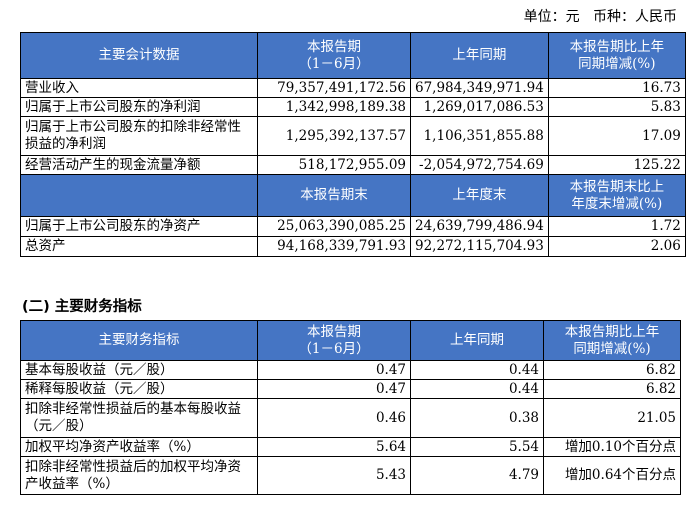  I want to click on change-value: 17.09, so click(616, 136).